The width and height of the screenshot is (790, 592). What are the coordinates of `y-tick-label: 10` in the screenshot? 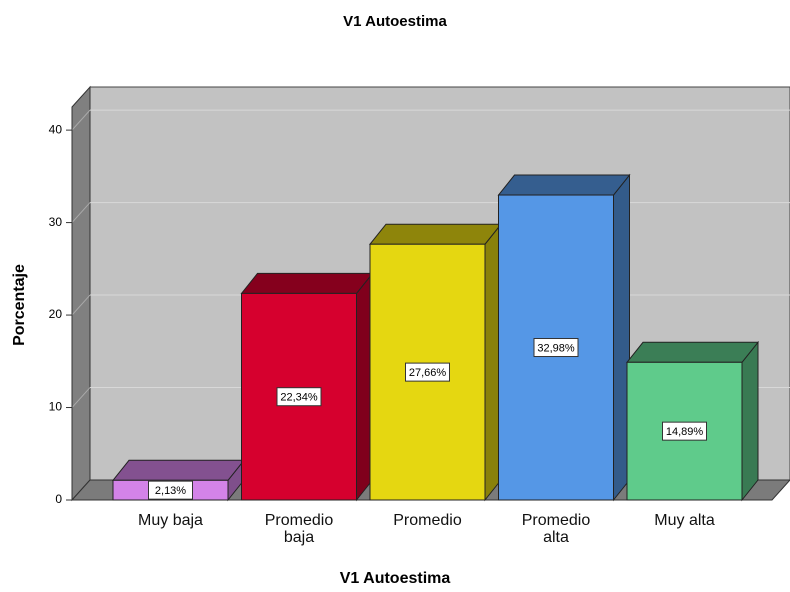 It's located at (56, 407).